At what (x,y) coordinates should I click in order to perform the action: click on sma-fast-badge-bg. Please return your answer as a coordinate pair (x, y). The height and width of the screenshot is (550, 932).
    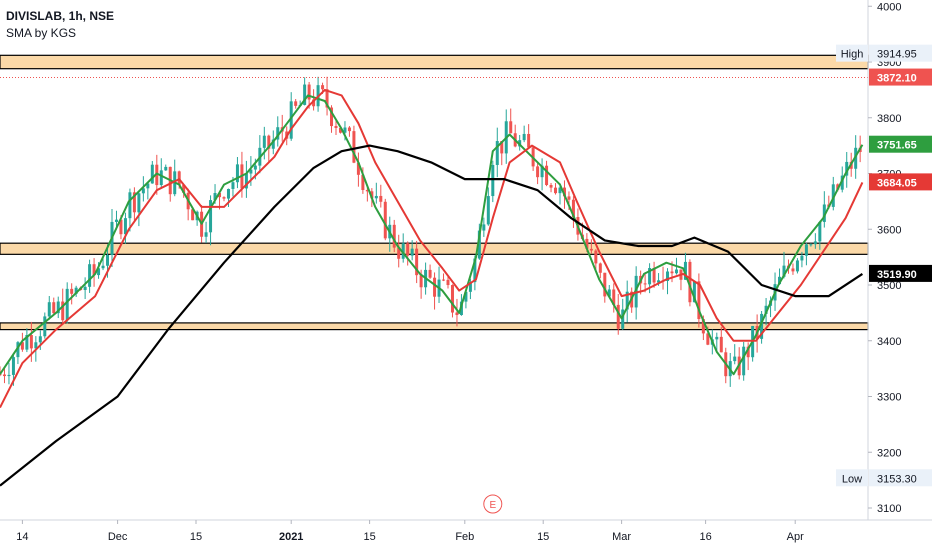
    Looking at the image, I should click on (900, 144).